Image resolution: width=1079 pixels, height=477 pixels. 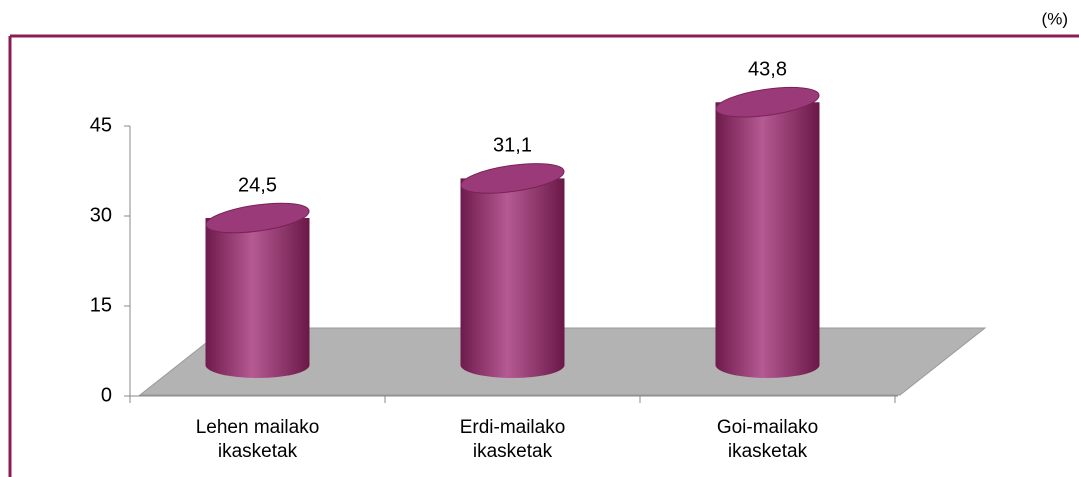 I want to click on x-tick-label: Goi-mailako ikasketak, so click(x=767, y=439).